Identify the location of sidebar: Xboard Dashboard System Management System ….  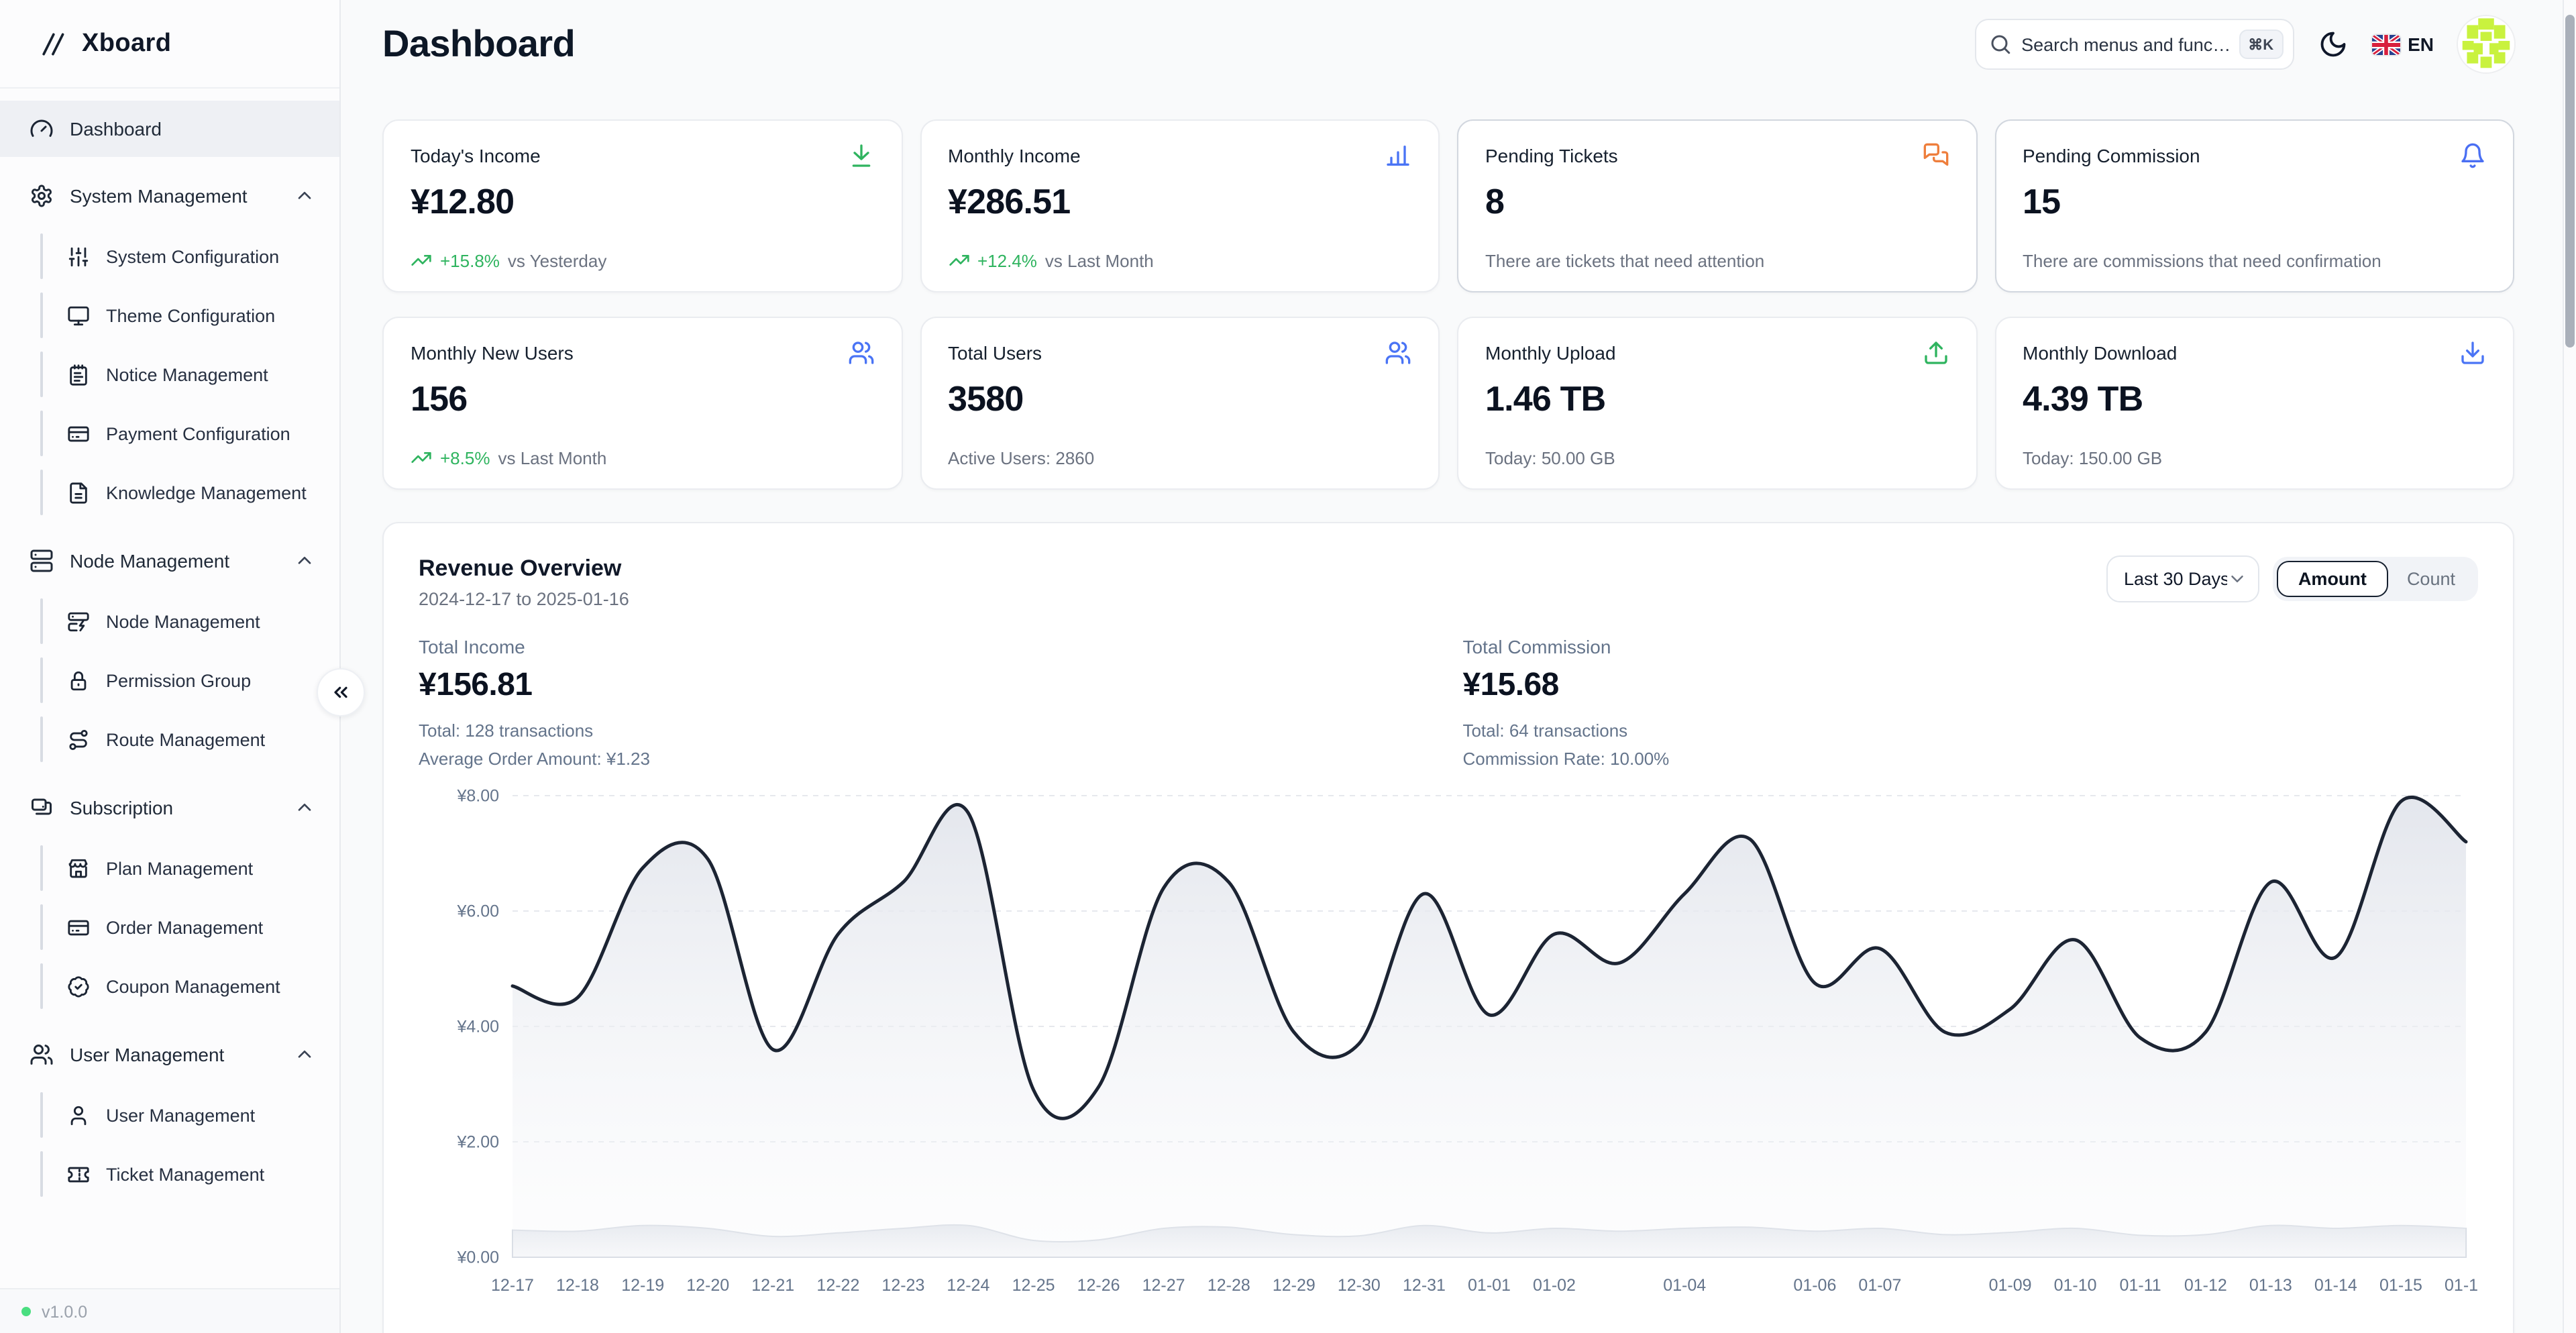
(182, 666).